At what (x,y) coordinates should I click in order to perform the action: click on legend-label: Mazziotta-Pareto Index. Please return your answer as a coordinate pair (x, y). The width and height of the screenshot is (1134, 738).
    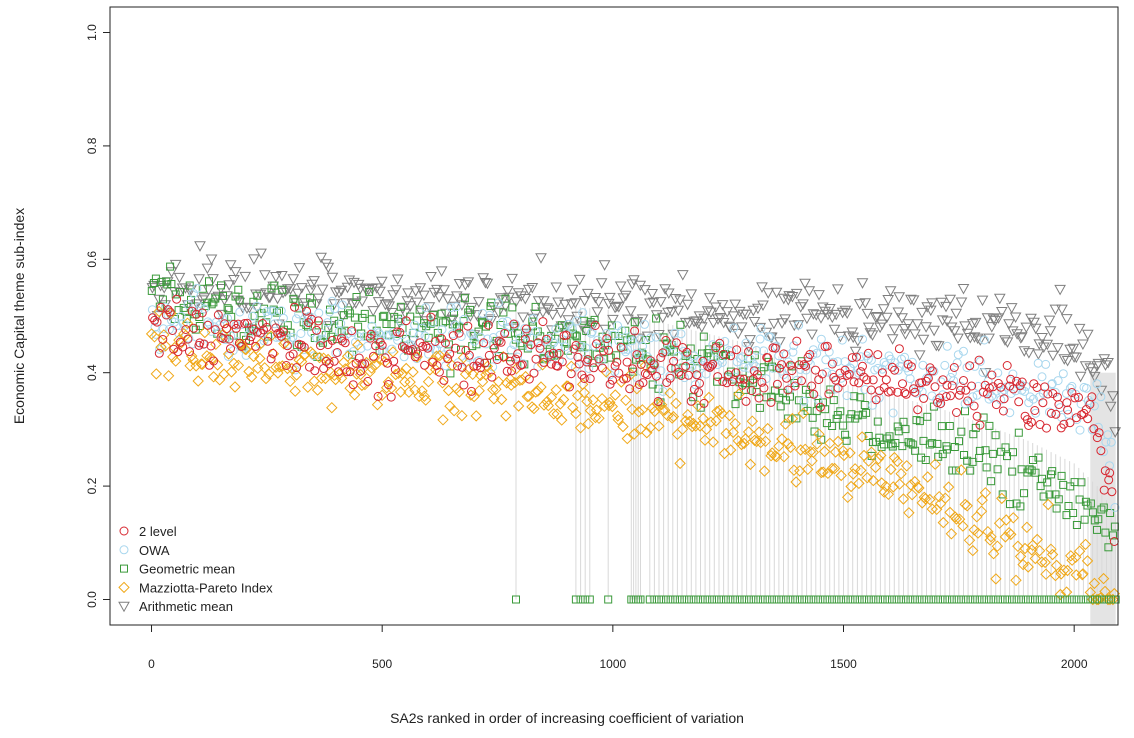
    Looking at the image, I should click on (206, 587).